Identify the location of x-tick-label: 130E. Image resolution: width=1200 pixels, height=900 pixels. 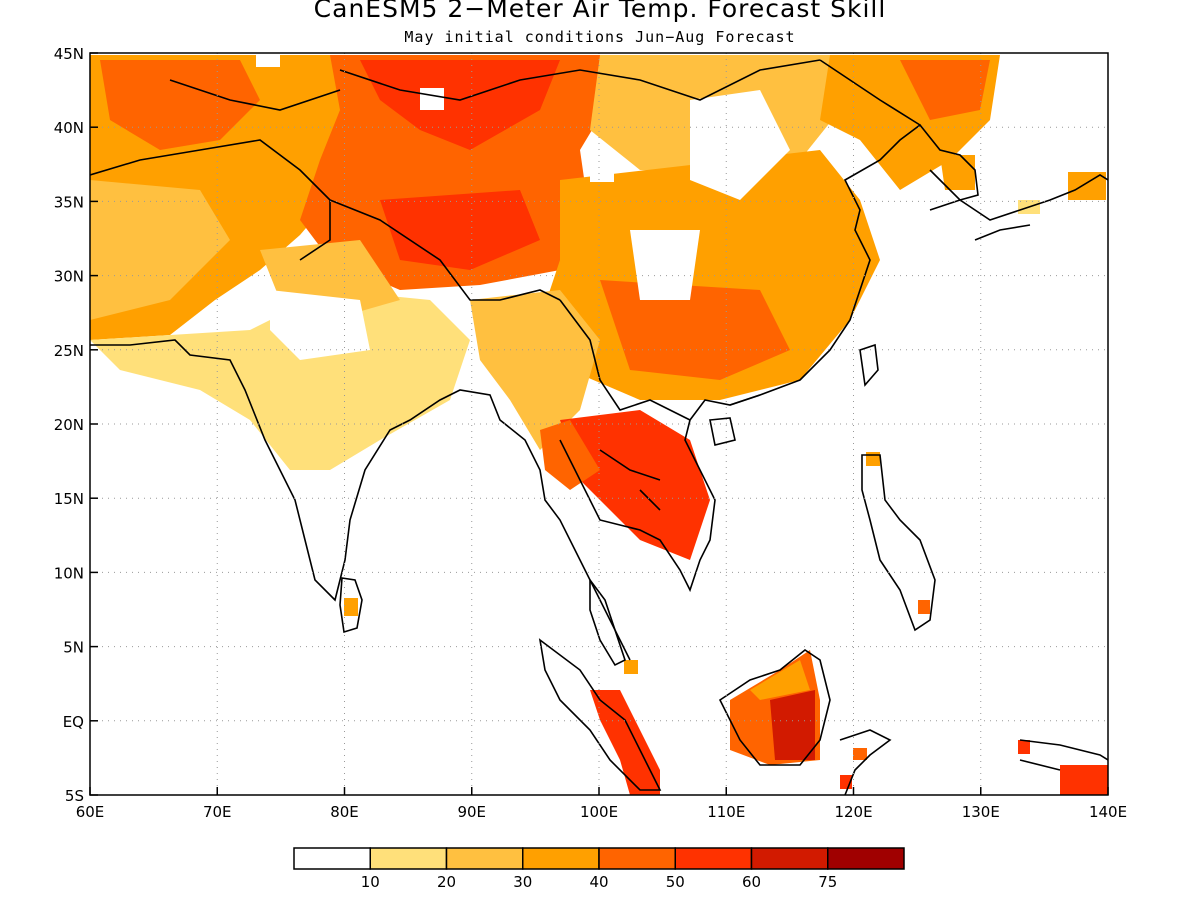
(981, 812).